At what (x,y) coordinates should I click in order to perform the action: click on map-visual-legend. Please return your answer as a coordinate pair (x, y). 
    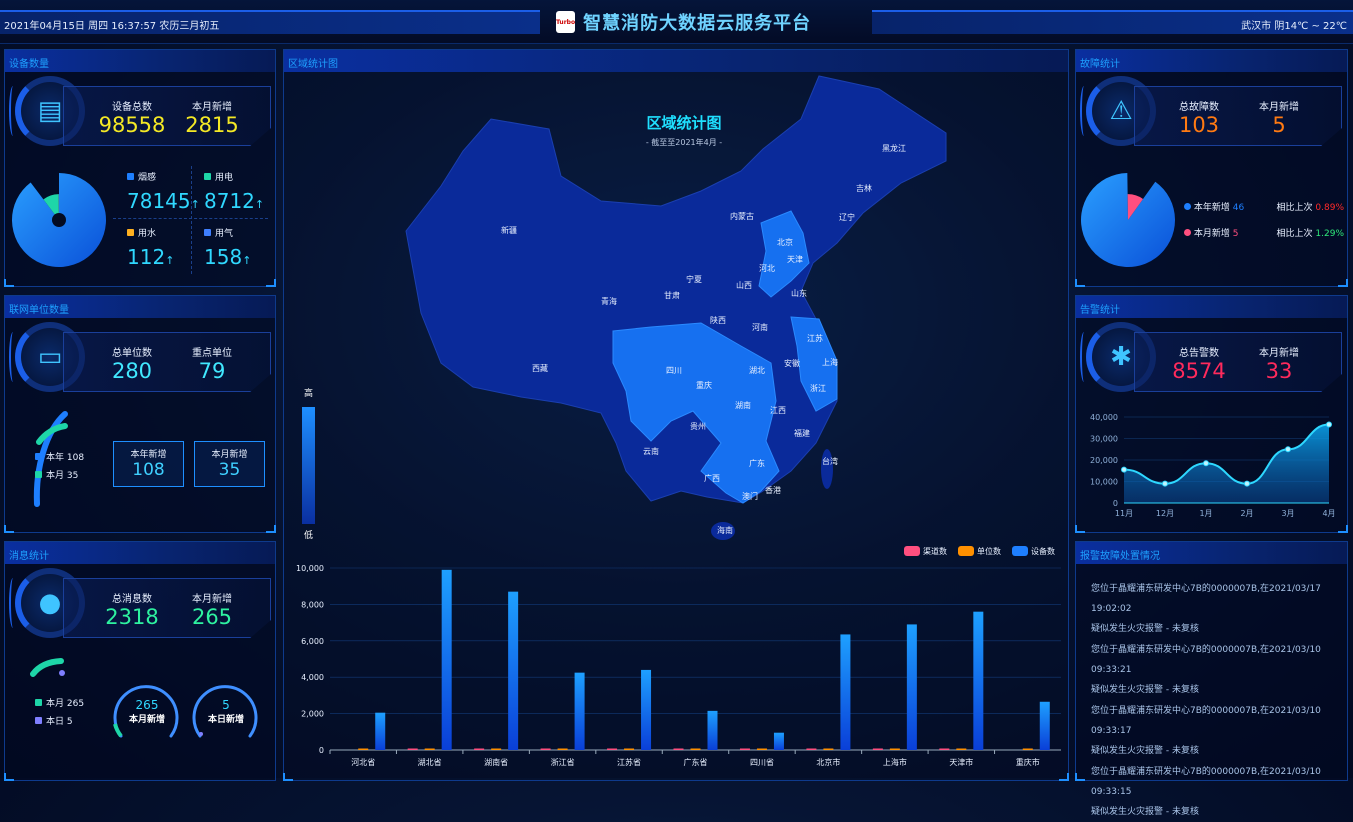
    Looking at the image, I should click on (308, 465).